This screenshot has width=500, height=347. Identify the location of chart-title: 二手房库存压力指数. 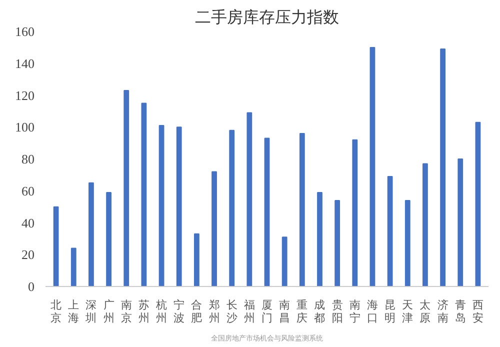
(267, 17).